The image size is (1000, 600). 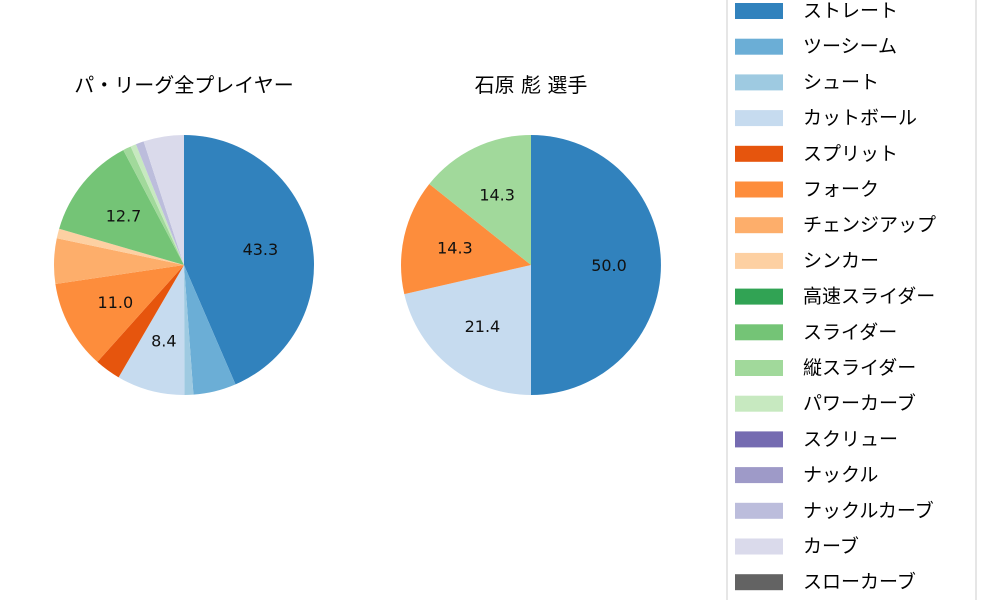 I want to click on legend-label: フォーク, so click(x=841, y=190).